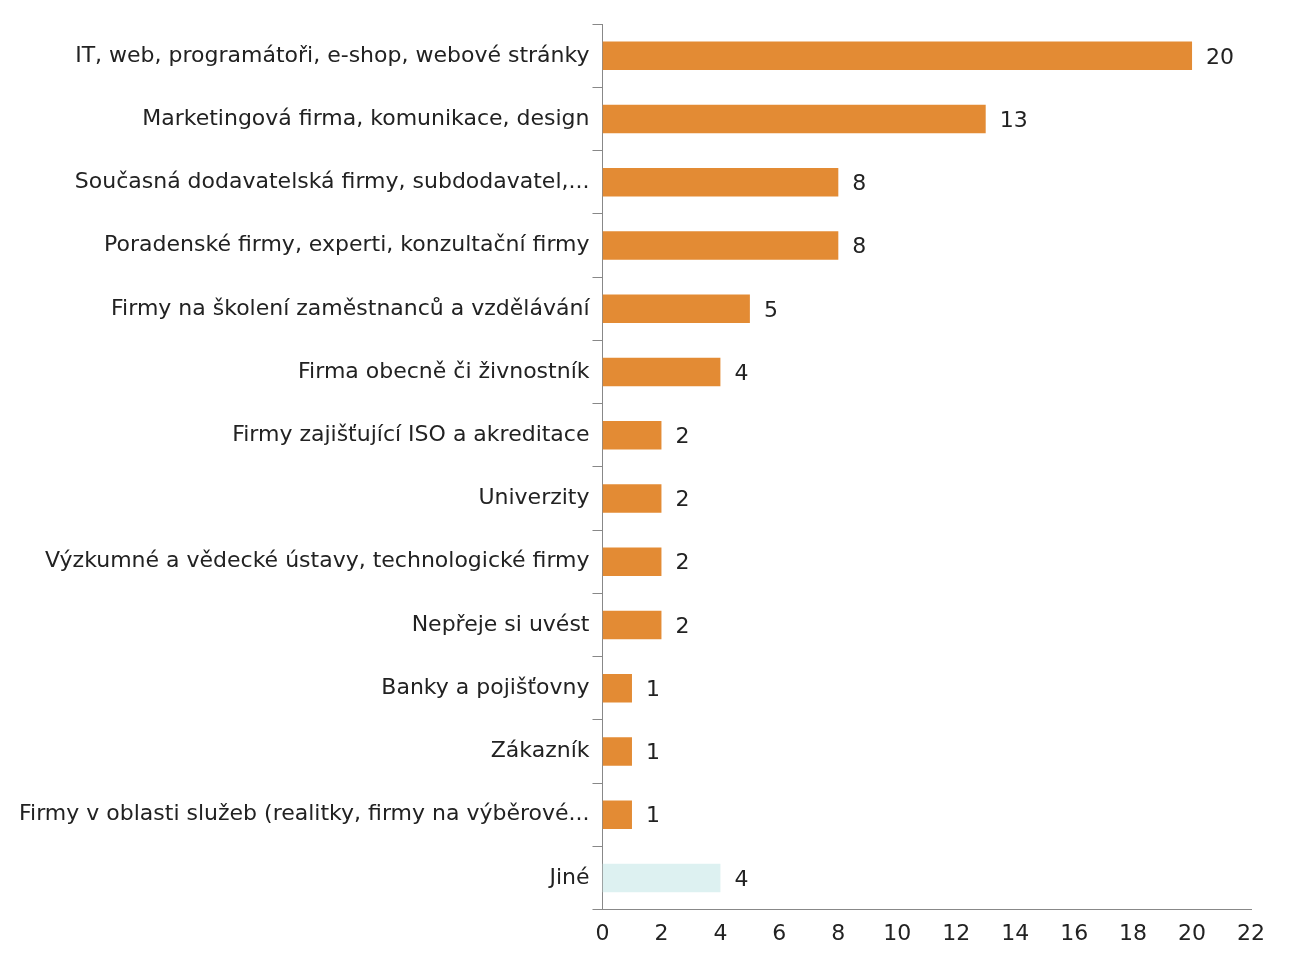  What do you see at coordinates (500, 623) in the screenshot?
I see `y-tick-label: Nepřeje si uvést` at bounding box center [500, 623].